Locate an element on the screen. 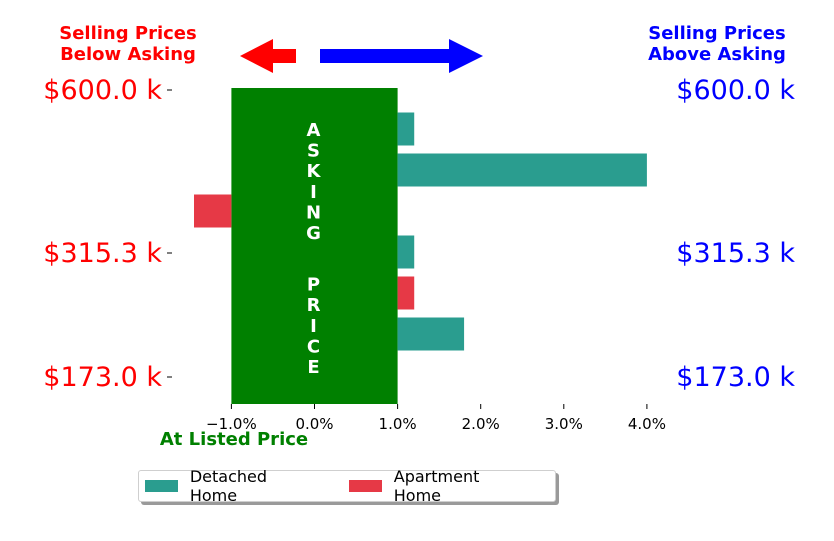  legend-swatch-apartment is located at coordinates (365, 486).